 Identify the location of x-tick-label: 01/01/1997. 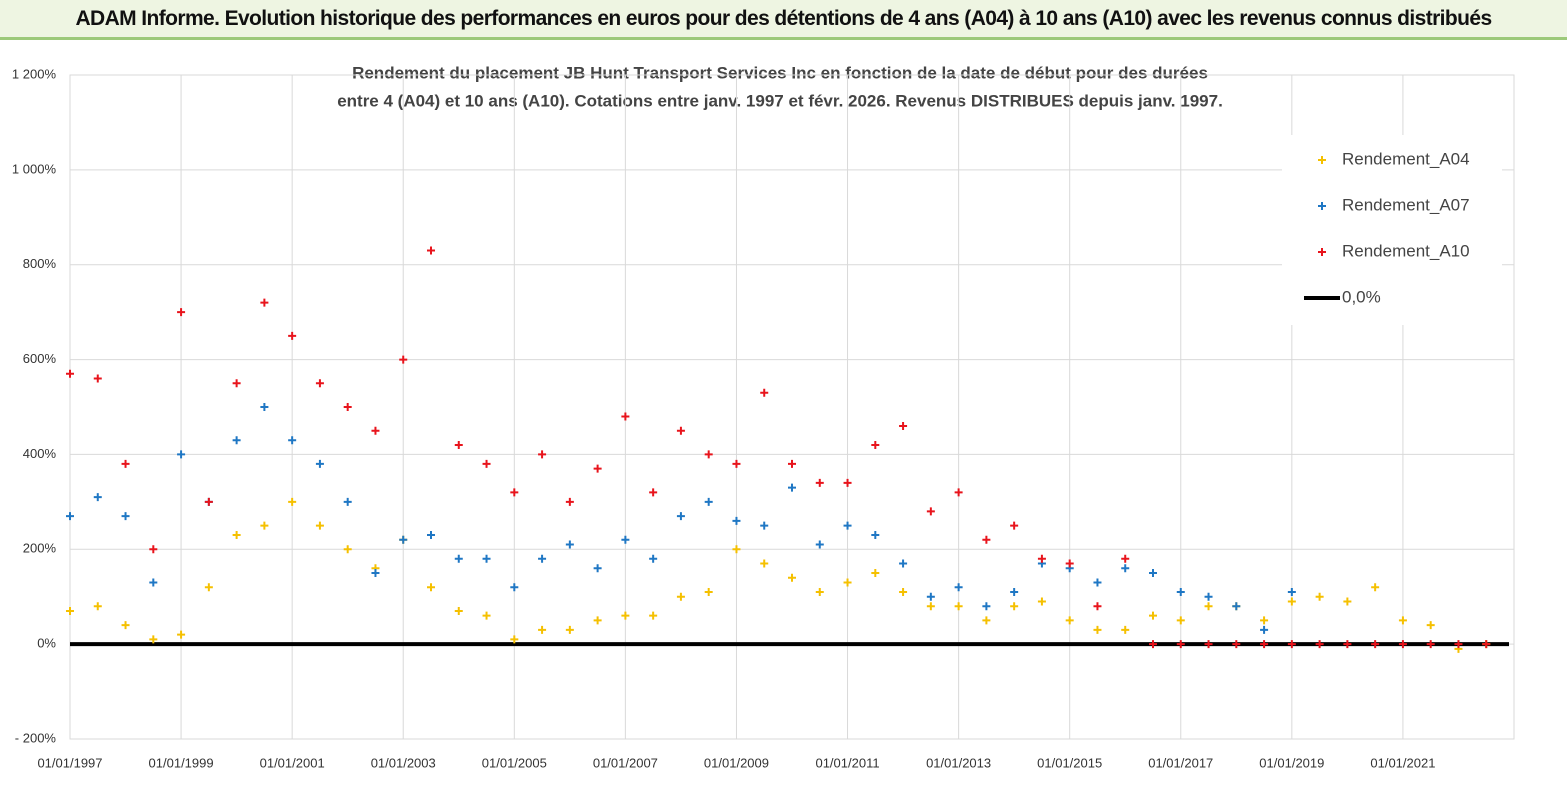
(69, 762).